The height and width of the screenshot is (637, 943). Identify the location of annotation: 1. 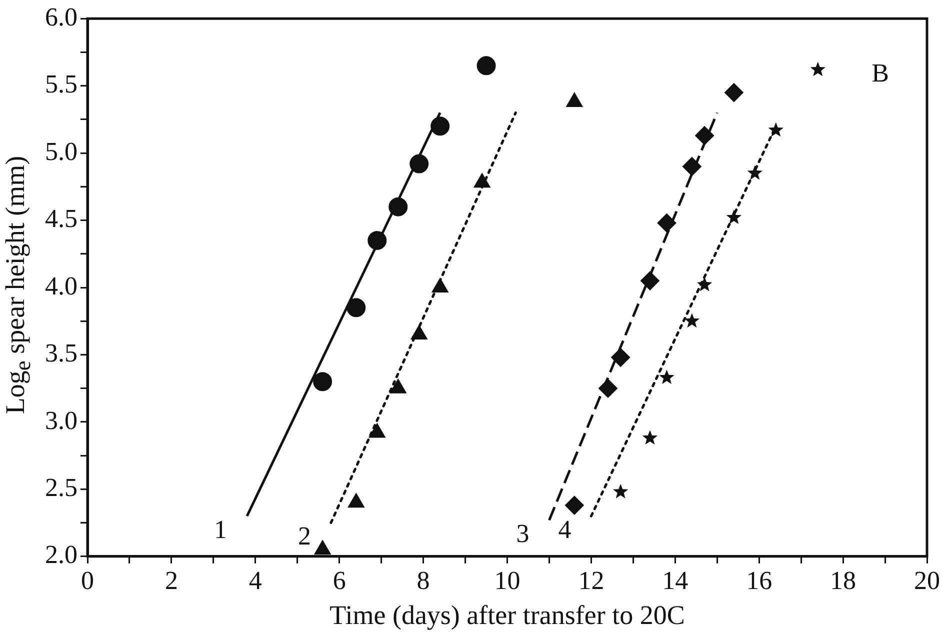
(221, 529).